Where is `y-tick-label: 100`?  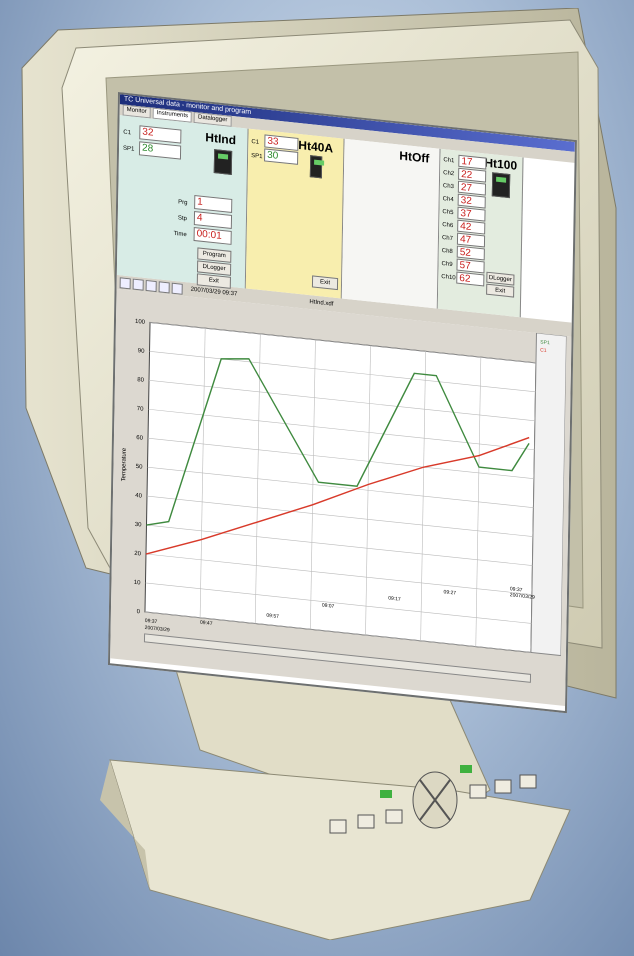
y-tick-label: 100 is located at coordinates (140, 322).